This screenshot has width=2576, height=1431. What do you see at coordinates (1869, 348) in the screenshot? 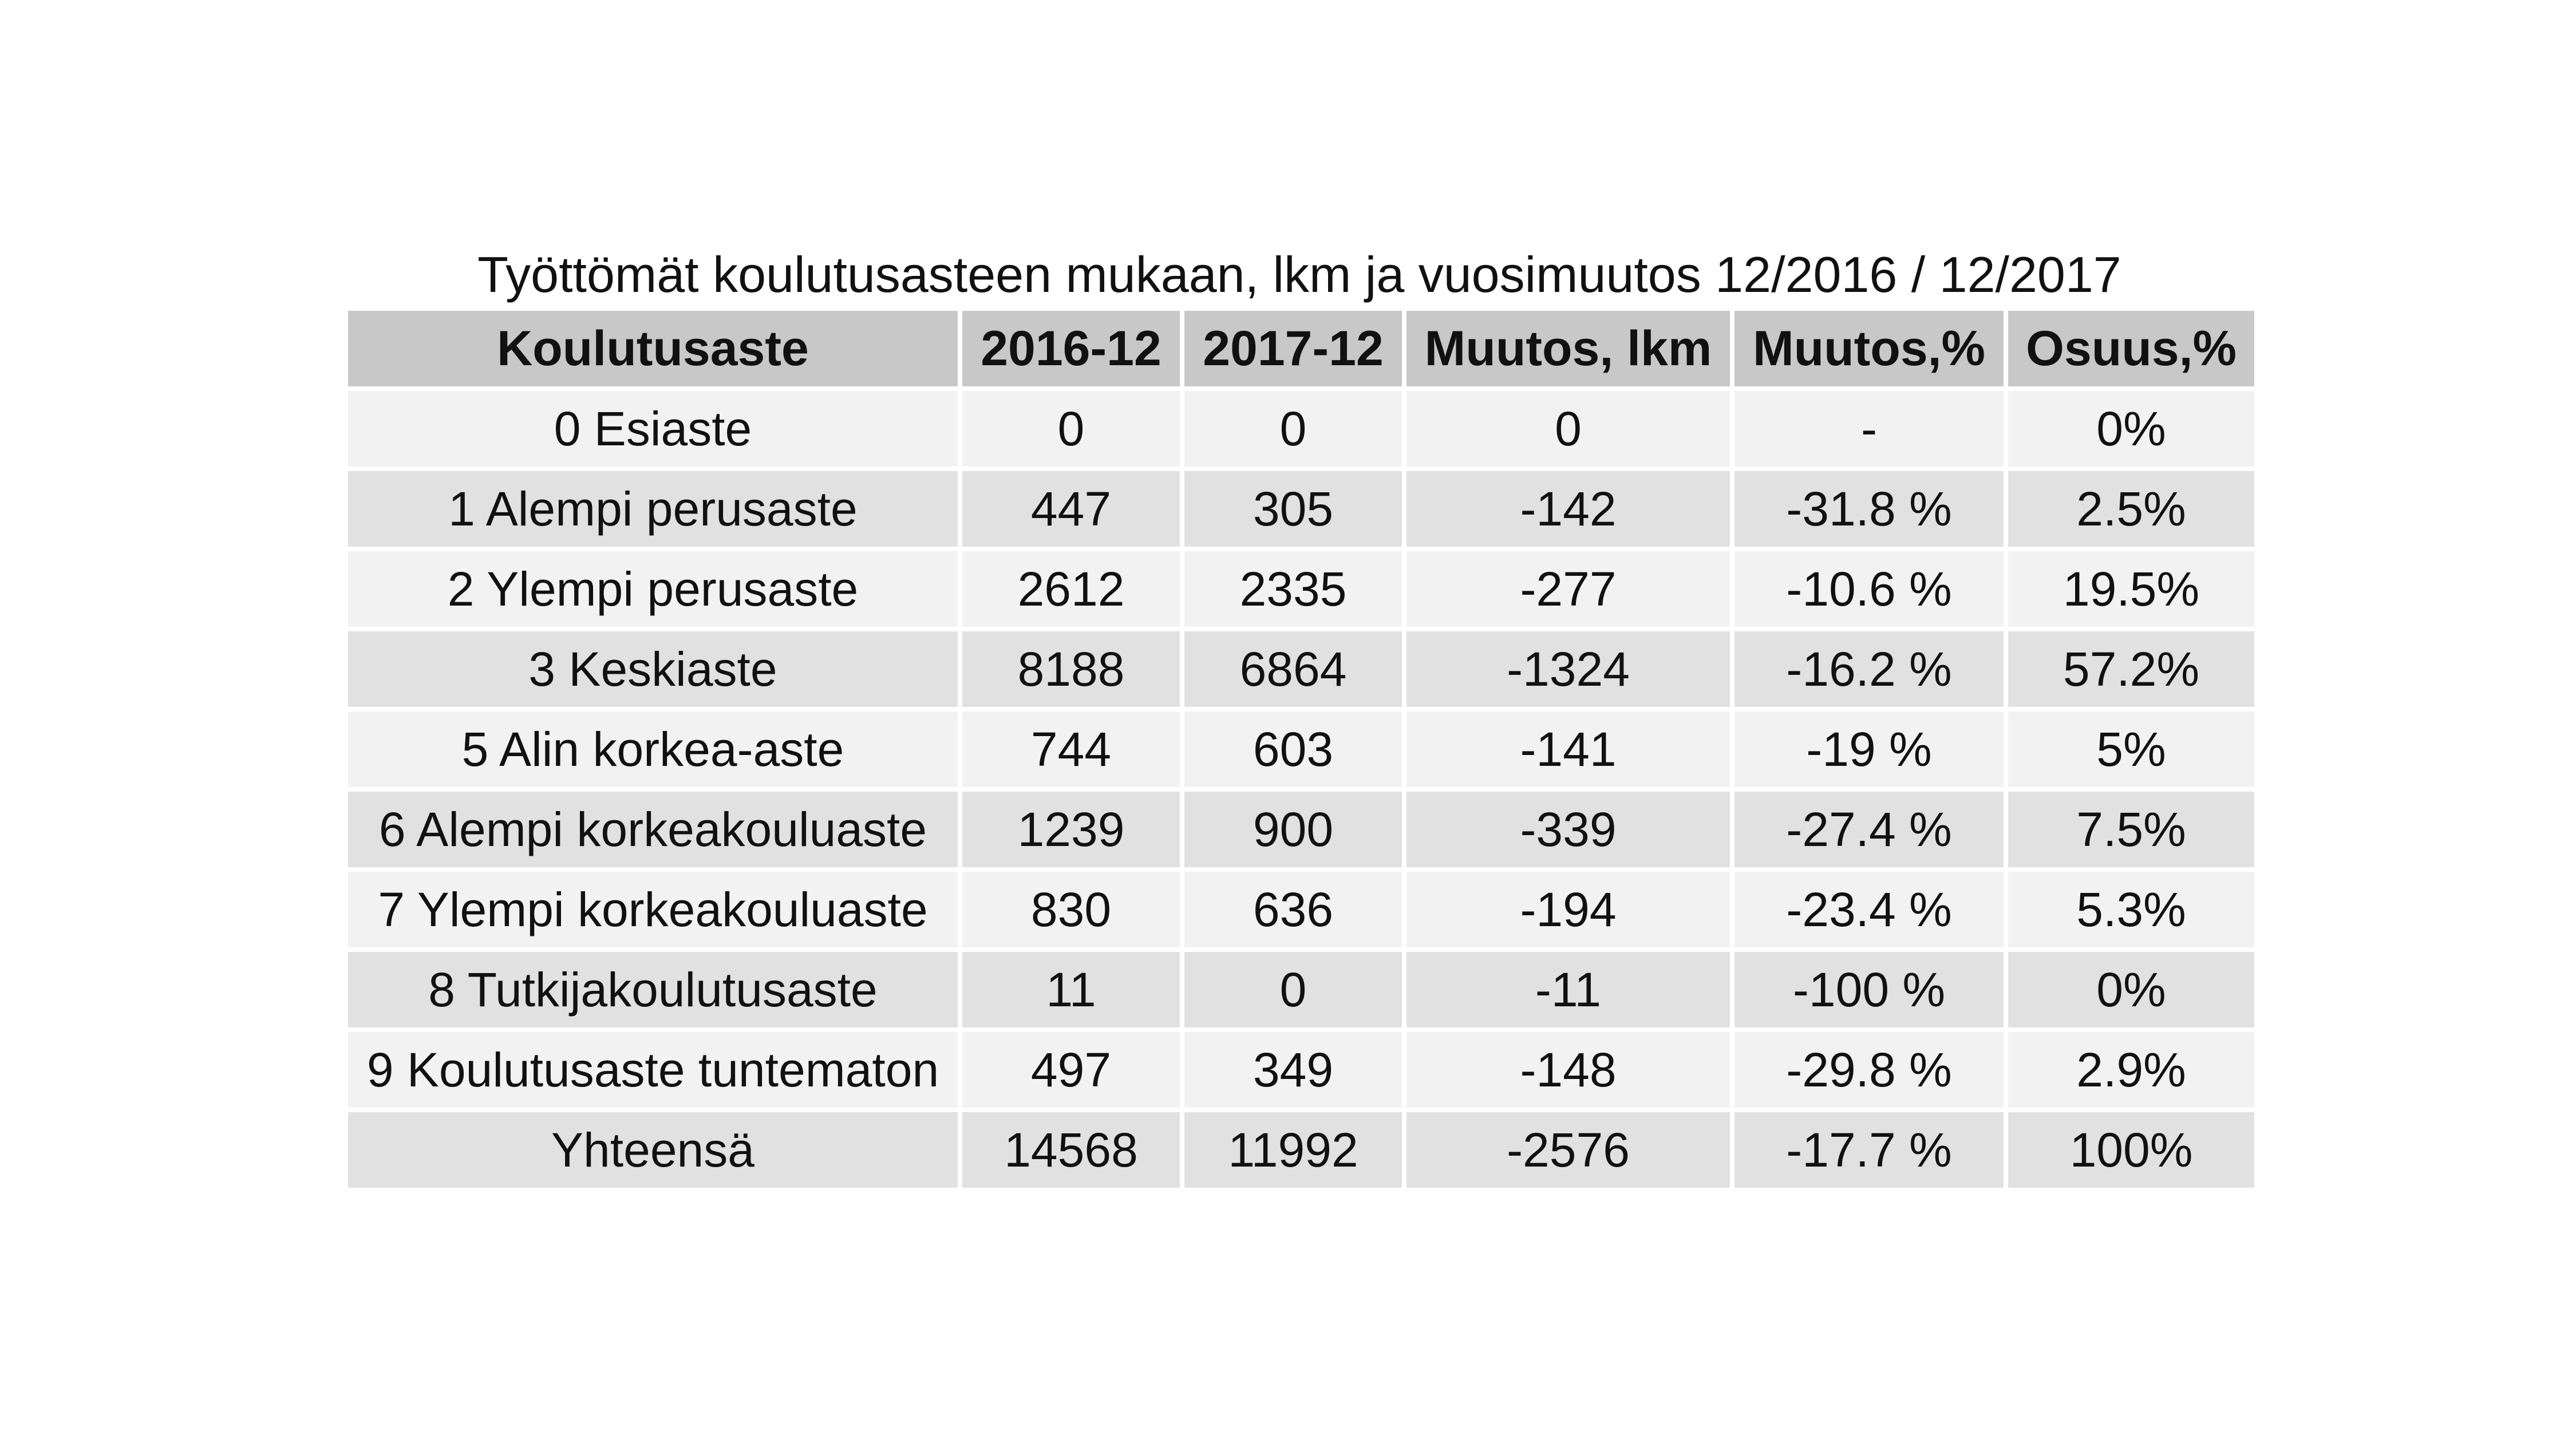
I see `column-header-muutos-pct: Muutos,%` at bounding box center [1869, 348].